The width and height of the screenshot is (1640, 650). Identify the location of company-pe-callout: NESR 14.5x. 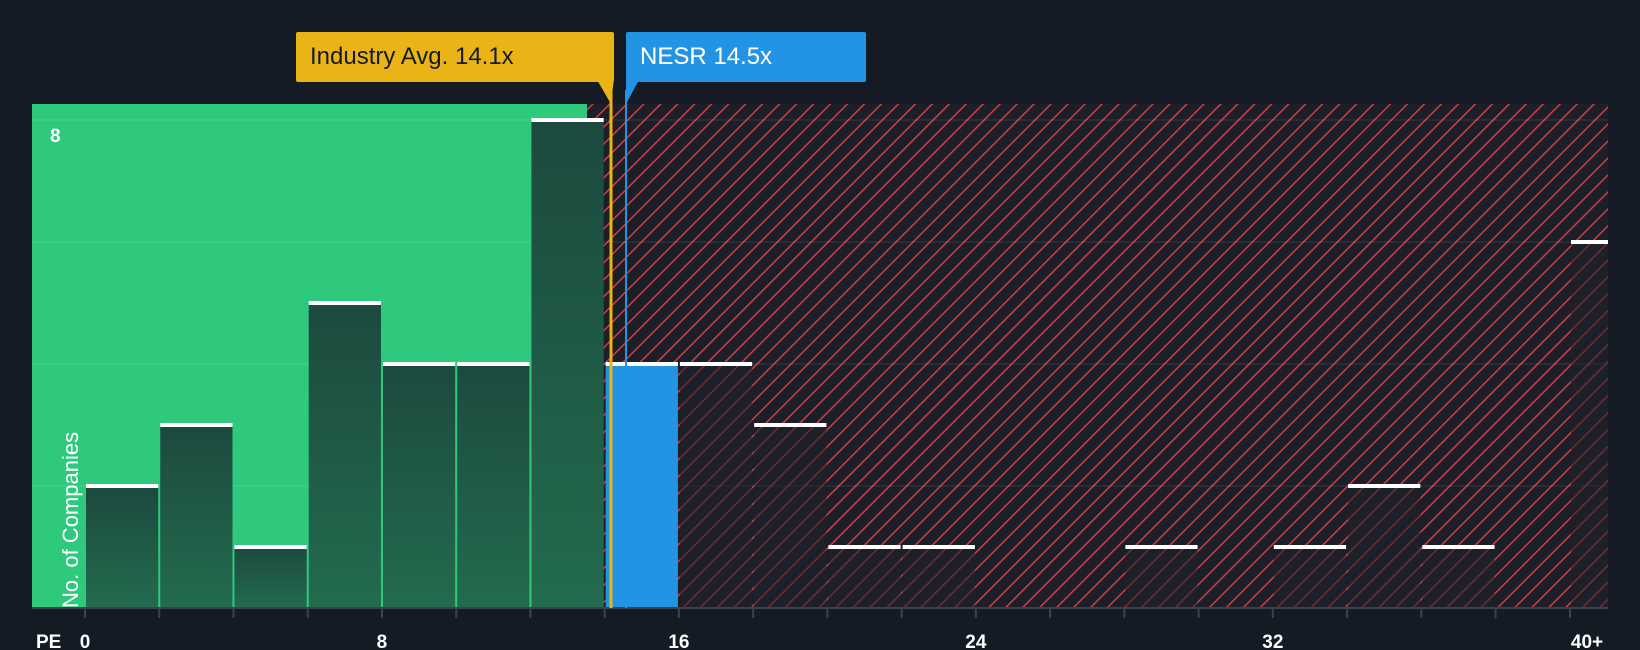
(746, 57).